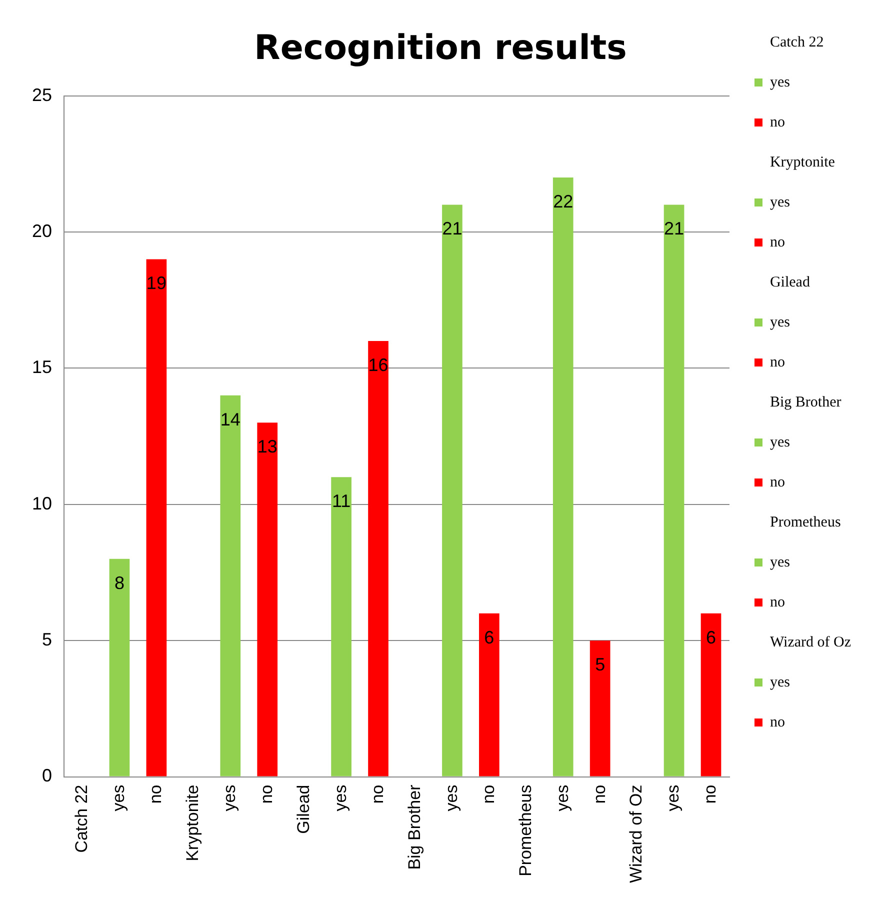 The height and width of the screenshot is (901, 871). What do you see at coordinates (47, 776) in the screenshot?
I see `y-tick-label: 0` at bounding box center [47, 776].